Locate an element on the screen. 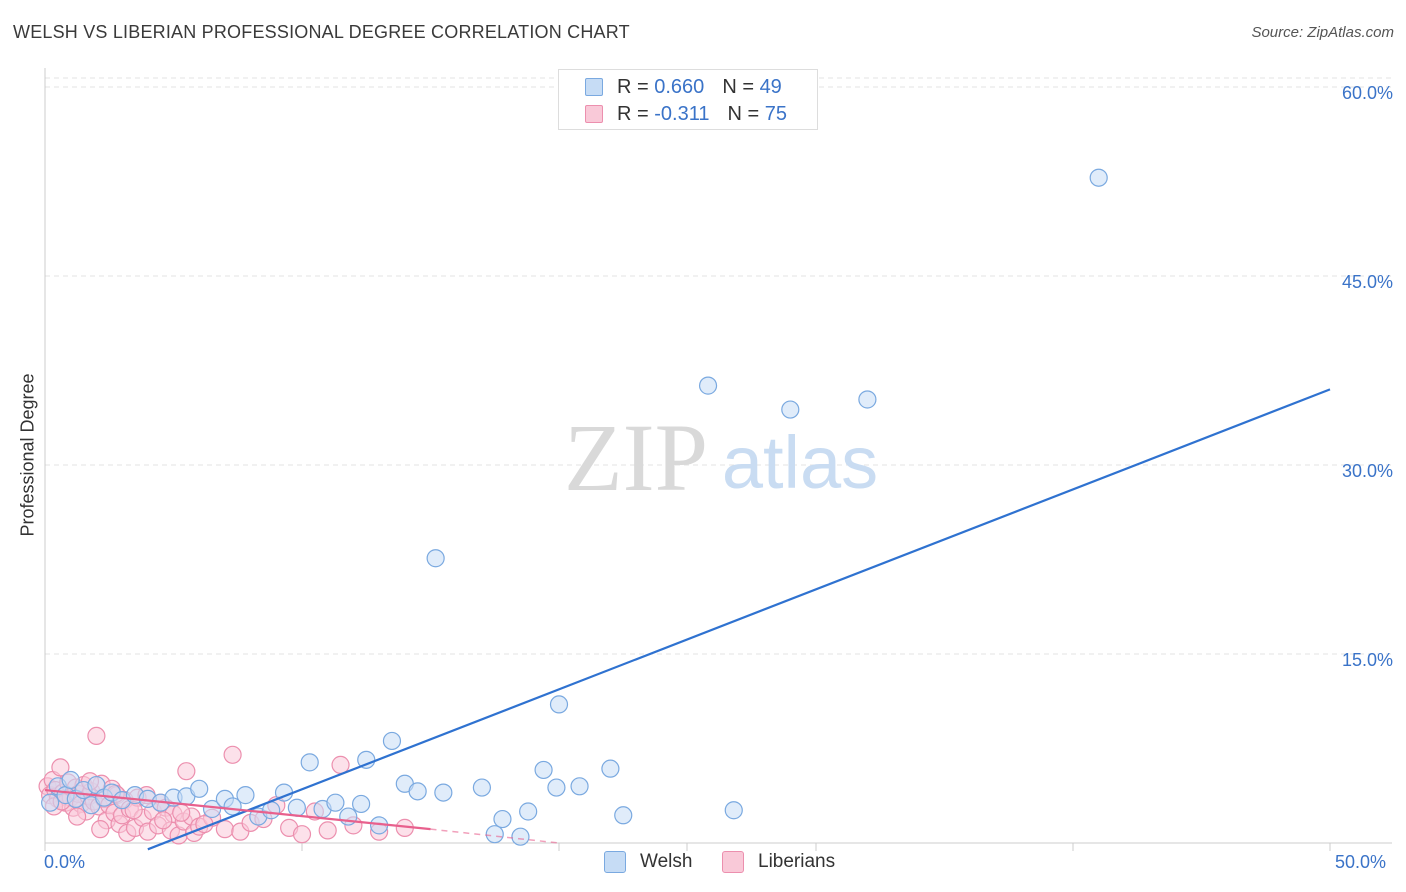  legend-row-liberian: R = -0.311 N = 75 is located at coordinates (686, 114).